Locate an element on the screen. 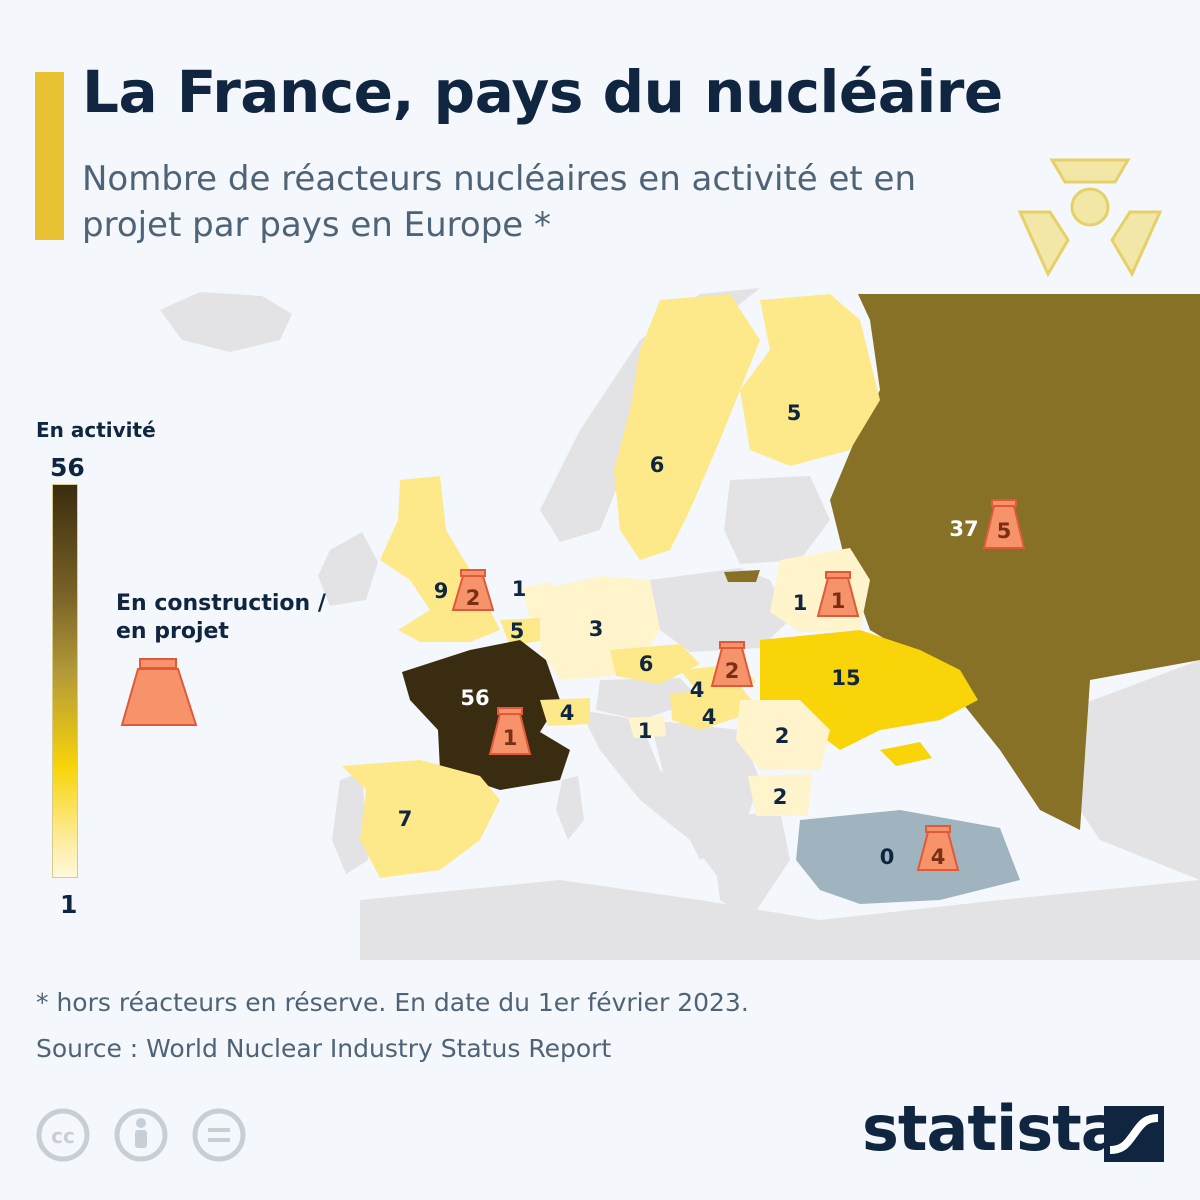 Image resolution: width=1200 pixels, height=1200 pixels. spain-shape is located at coordinates (421, 819).